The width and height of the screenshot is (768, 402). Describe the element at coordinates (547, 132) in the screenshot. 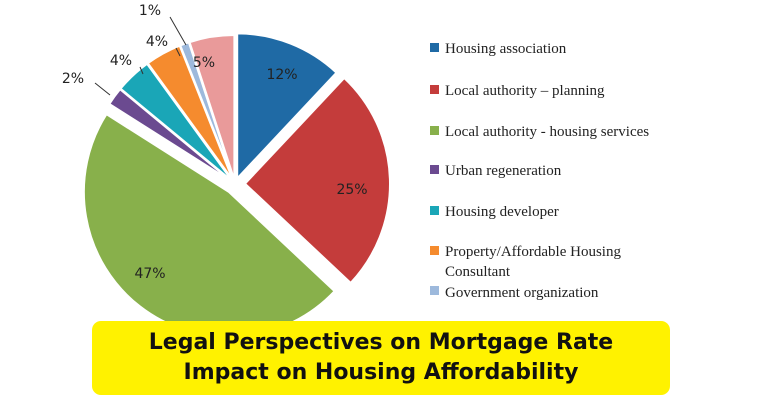

I see `legend-label-local-authority-housing-services: Local authority - housing services` at that location.